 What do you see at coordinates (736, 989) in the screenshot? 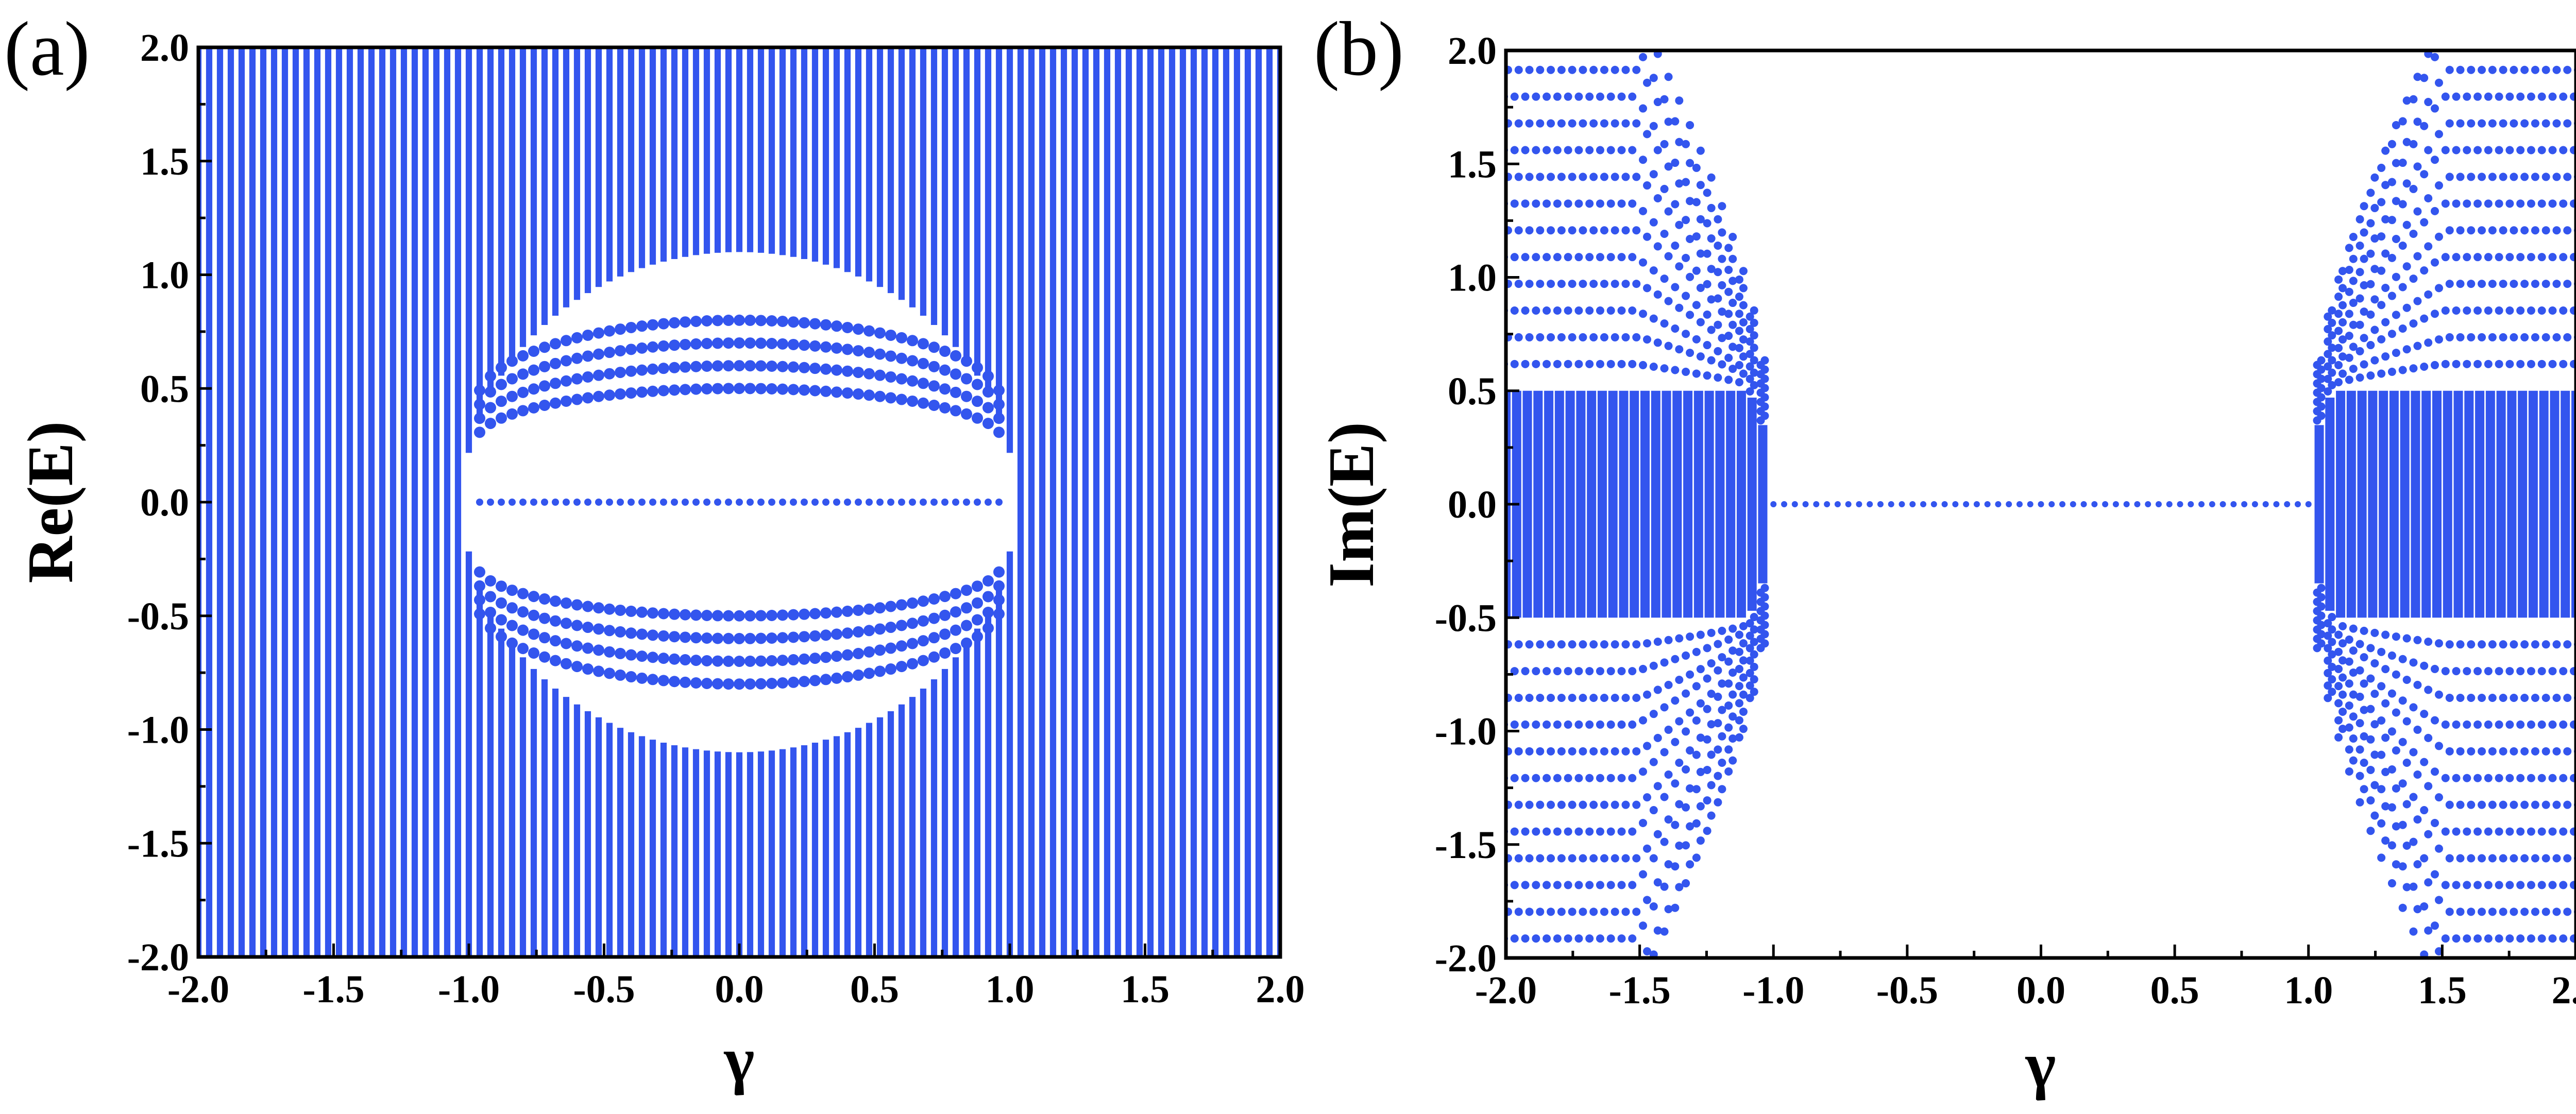
I see `panel-a-x-tick-labels: -2.0 -1.5 -1.0 -0.5 0.0 0.5 1.0 1.5 2.0` at bounding box center [736, 989].